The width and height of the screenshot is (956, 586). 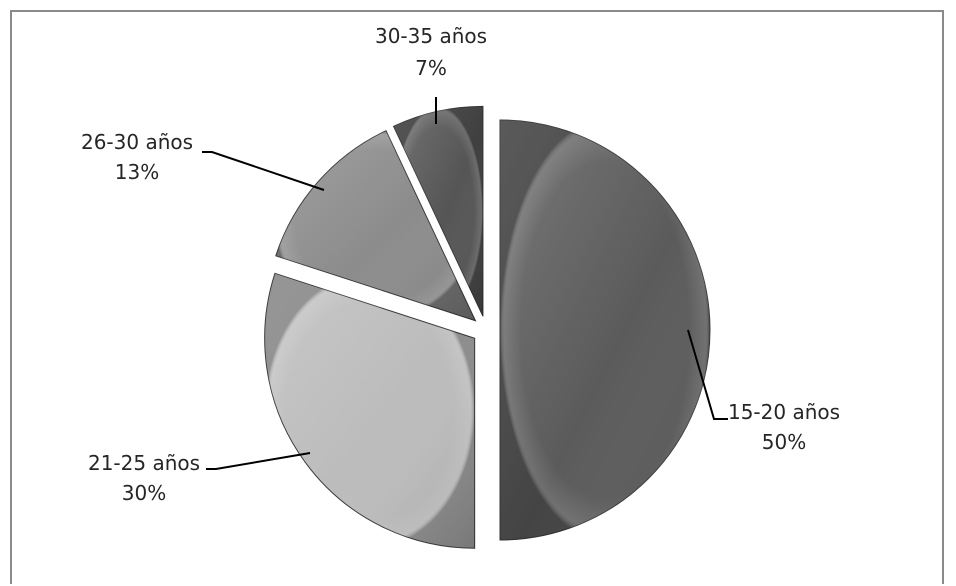 I want to click on slice-26-30-anos-label: 26-30 años, so click(x=137, y=142).